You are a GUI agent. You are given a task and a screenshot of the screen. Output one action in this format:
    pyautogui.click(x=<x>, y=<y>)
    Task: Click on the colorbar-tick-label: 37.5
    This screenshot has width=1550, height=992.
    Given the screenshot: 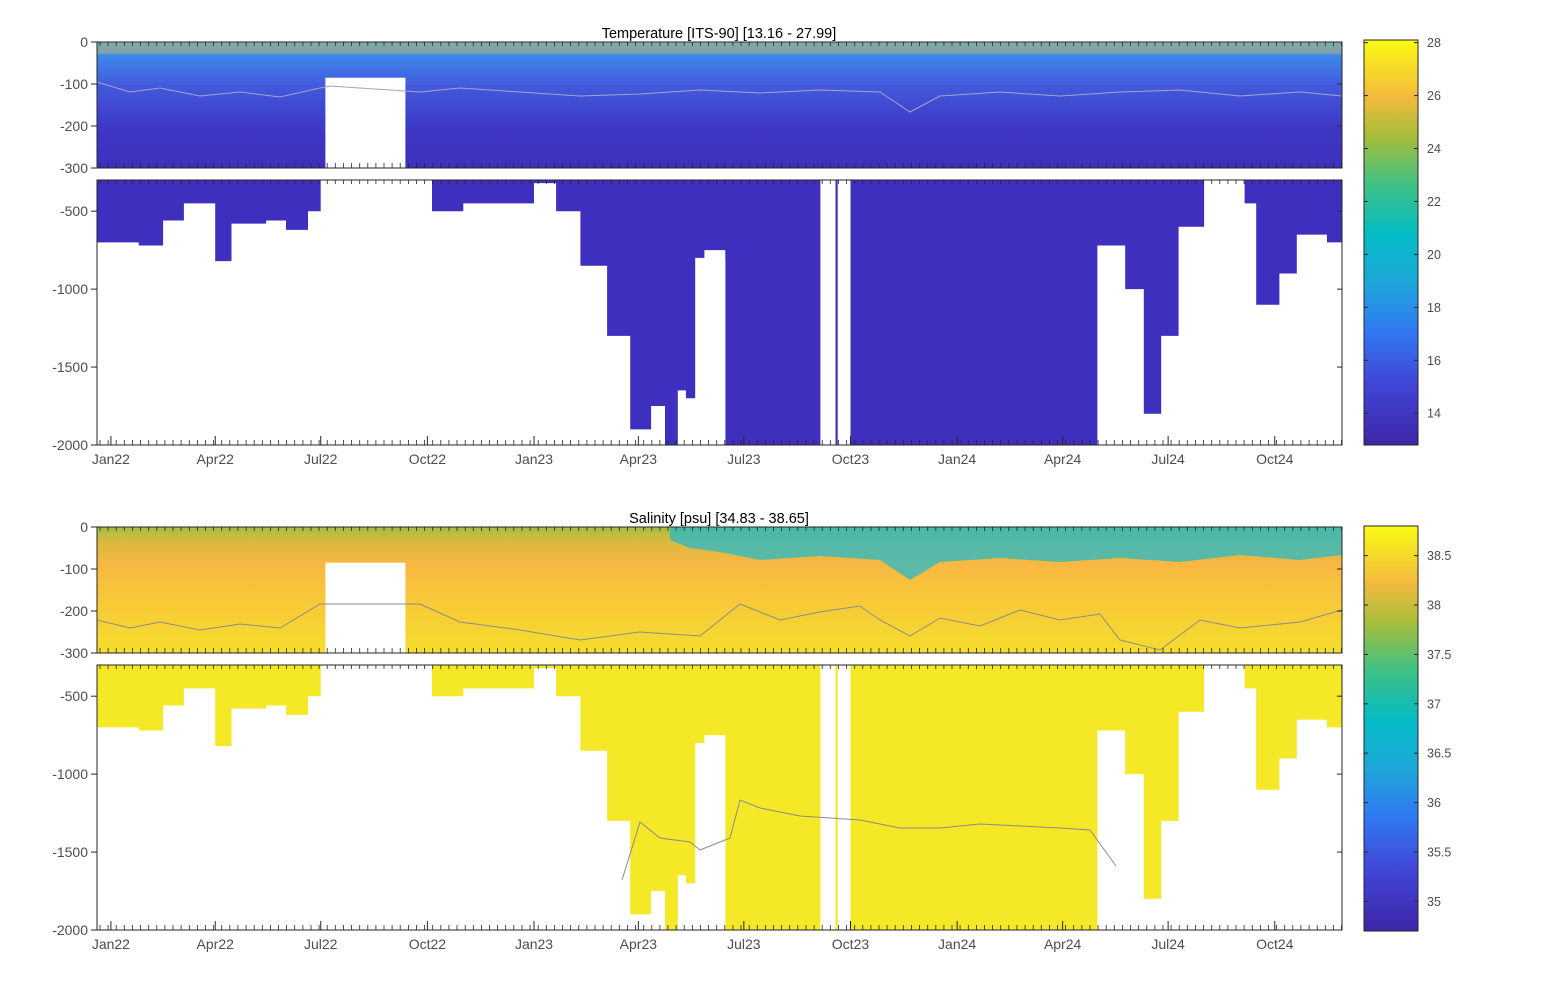 What is the action you would take?
    pyautogui.click(x=1439, y=655)
    